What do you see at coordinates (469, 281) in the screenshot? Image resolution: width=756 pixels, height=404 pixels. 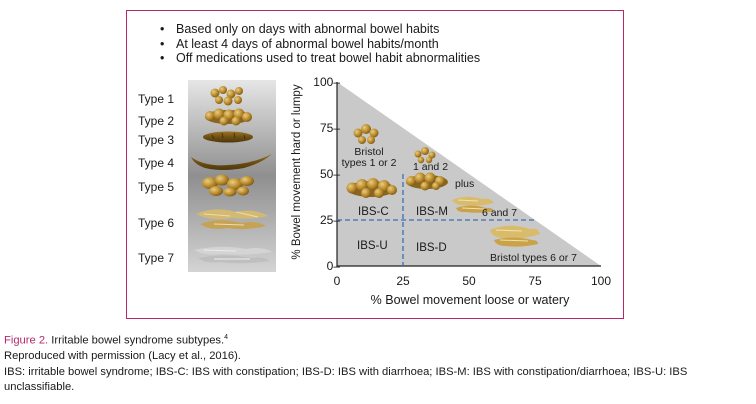 I see `x-tick-label: 50` at bounding box center [469, 281].